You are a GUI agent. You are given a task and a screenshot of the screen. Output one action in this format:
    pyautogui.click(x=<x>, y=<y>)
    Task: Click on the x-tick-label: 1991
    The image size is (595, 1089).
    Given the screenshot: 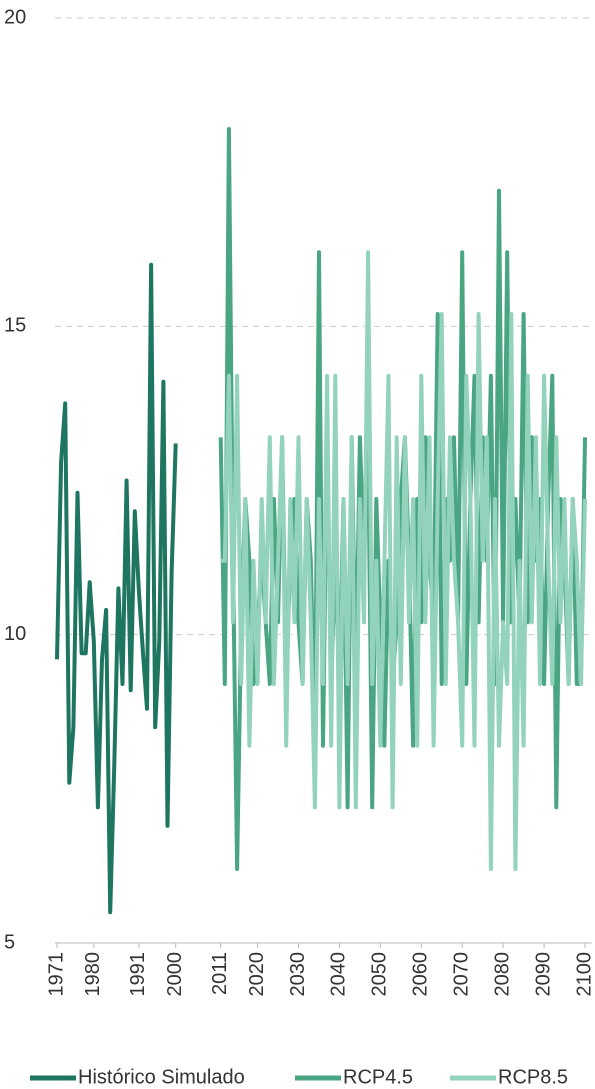 What is the action you would take?
    pyautogui.click(x=138, y=974)
    